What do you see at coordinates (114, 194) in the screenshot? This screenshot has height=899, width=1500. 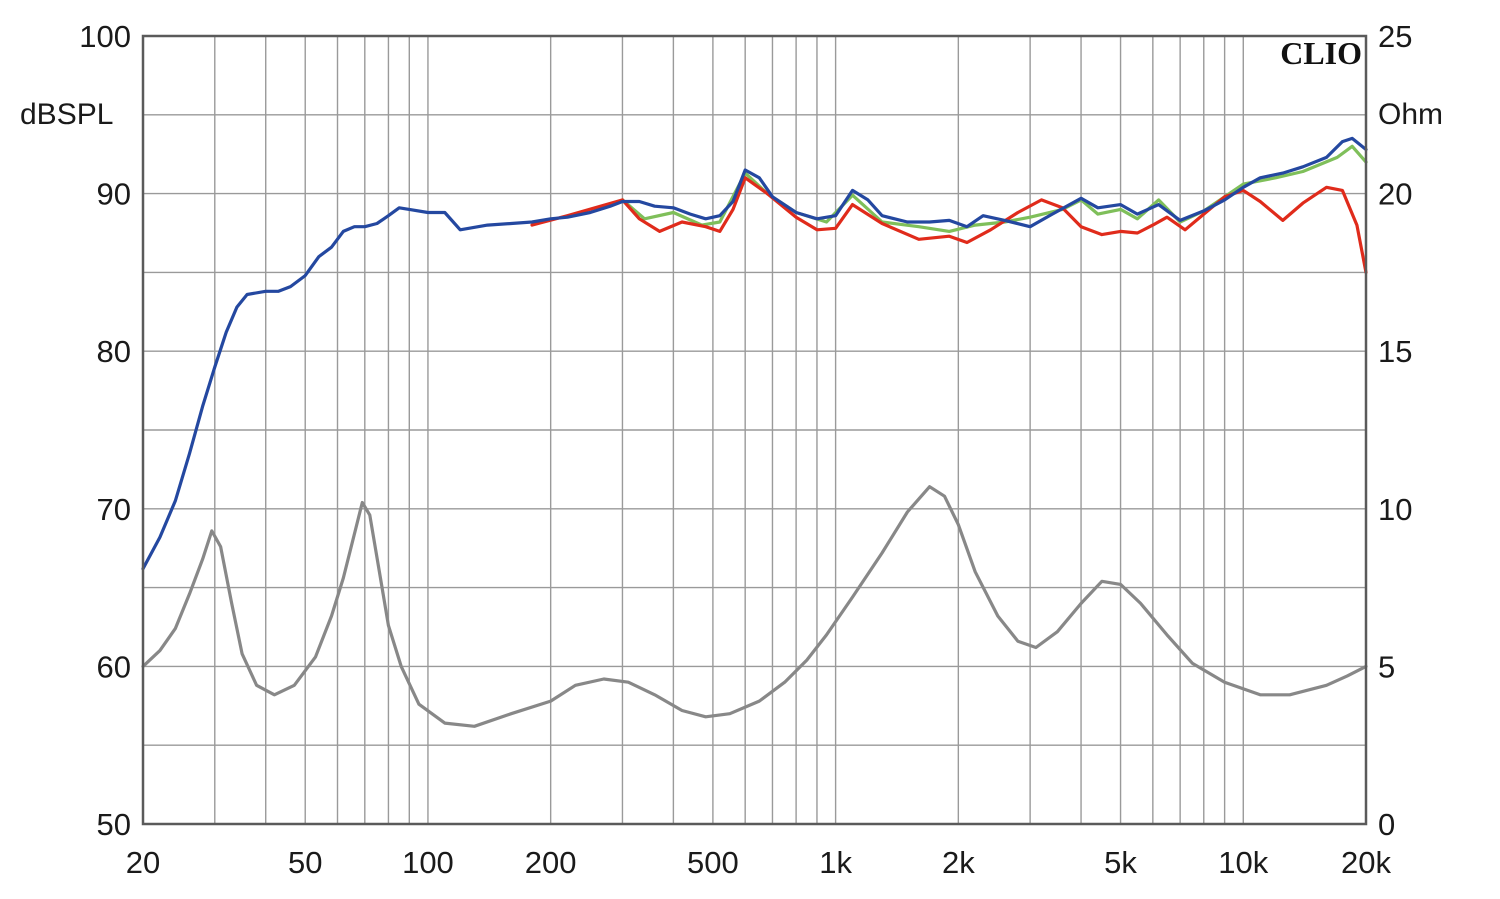 I see `left-tick-label: 90` at bounding box center [114, 194].